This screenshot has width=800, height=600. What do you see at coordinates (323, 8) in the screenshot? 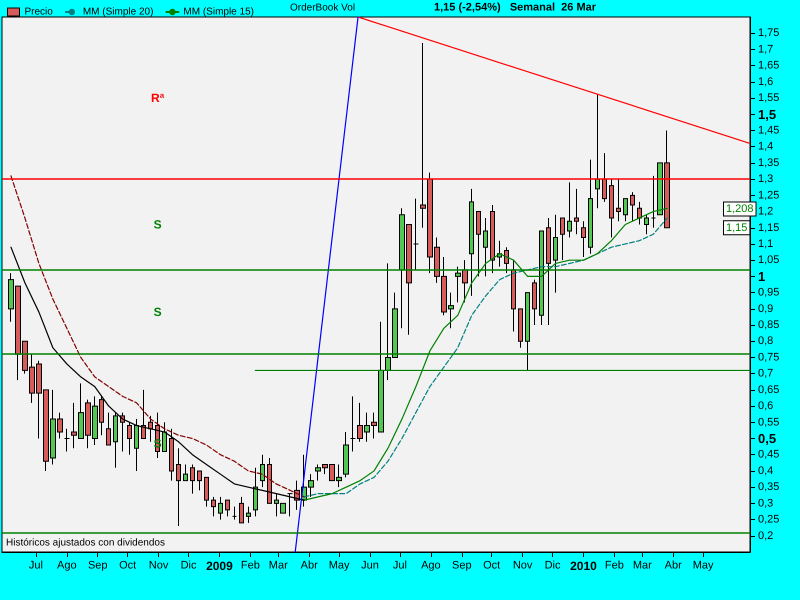
I see `text: OrderBook Vol` at bounding box center [323, 8].